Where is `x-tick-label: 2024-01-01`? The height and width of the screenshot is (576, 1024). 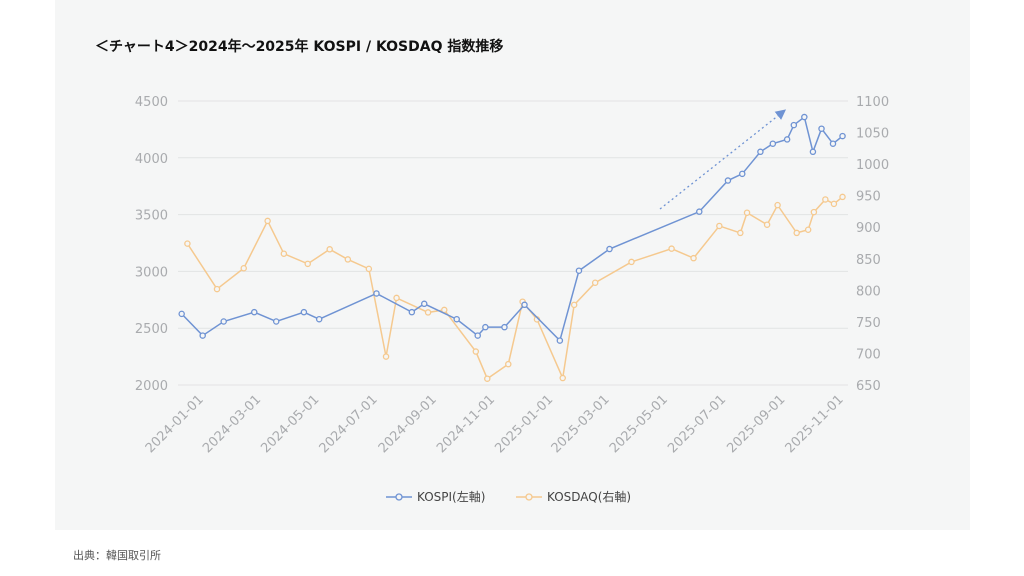
x-tick-label: 2024-01-01 is located at coordinates (175, 424).